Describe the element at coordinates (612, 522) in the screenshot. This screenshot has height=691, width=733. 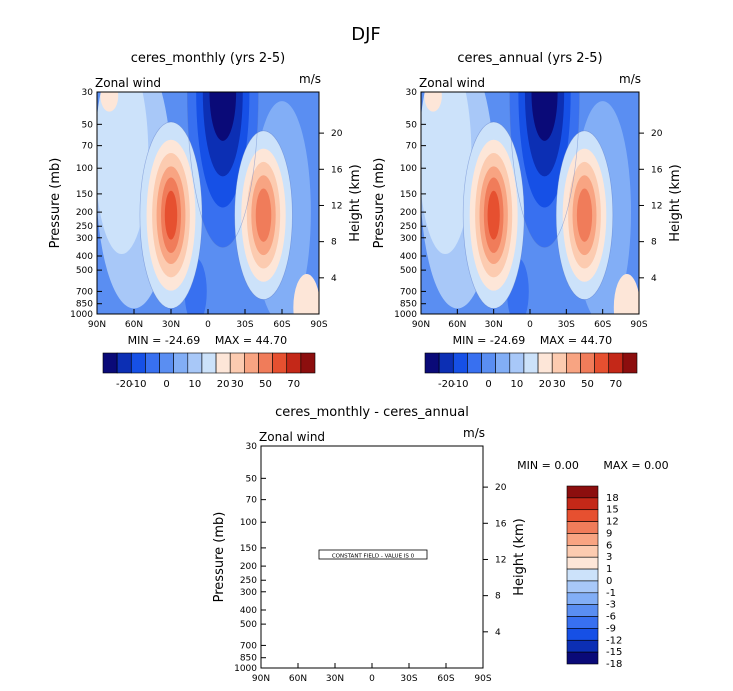
I see `colorbar-label: 12` at that location.